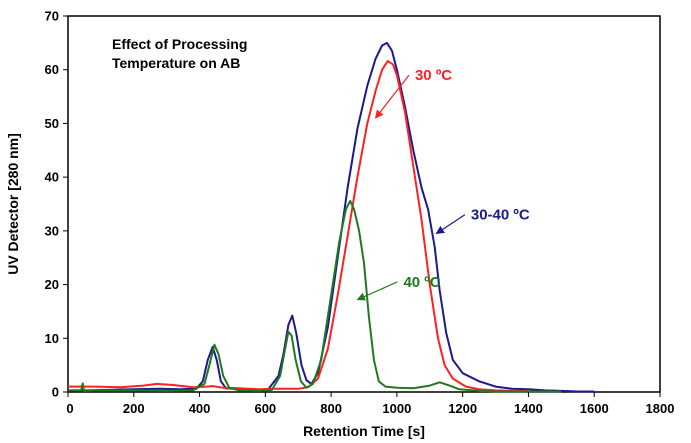 The width and height of the screenshot is (691, 443). What do you see at coordinates (52, 69) in the screenshot?
I see `y-tick-label: 60` at bounding box center [52, 69].